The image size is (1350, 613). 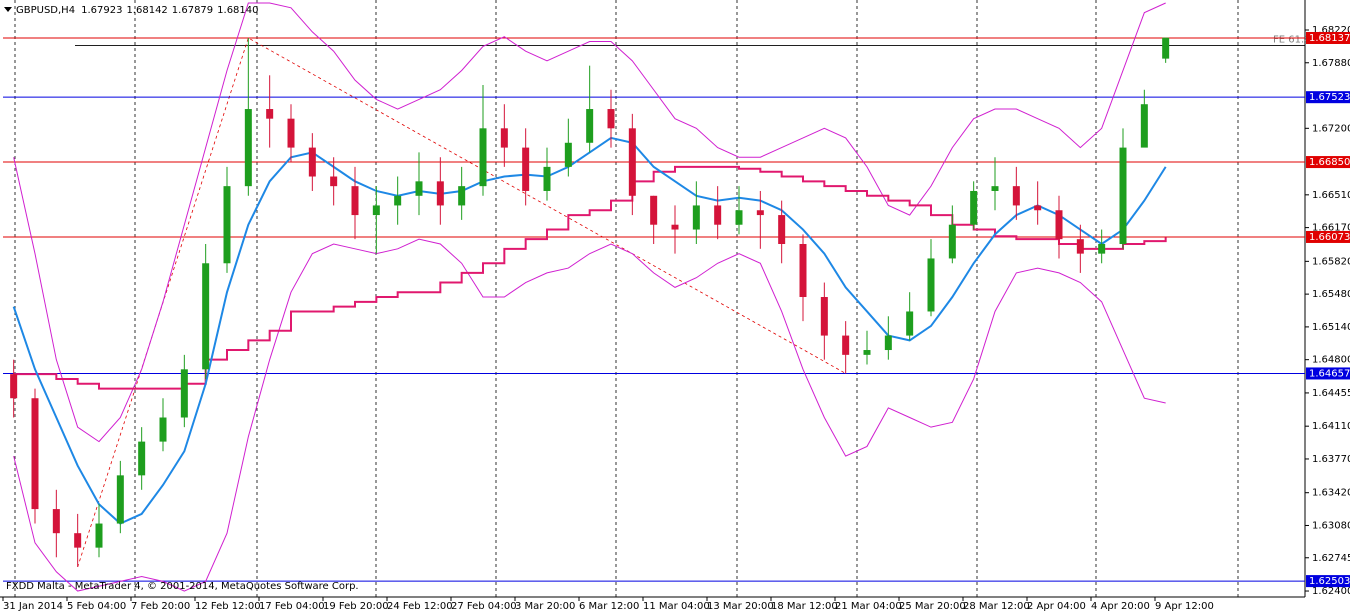 I want to click on high-quote: 1.68142, so click(x=146, y=10).